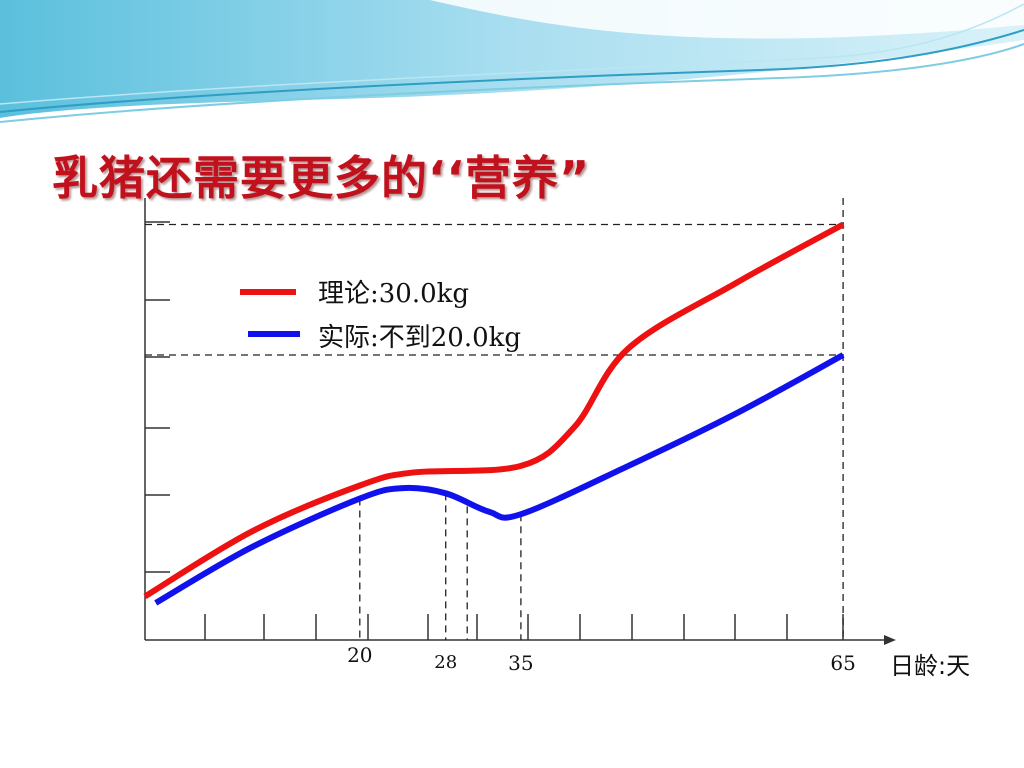 The width and height of the screenshot is (1024, 768). What do you see at coordinates (419, 338) in the screenshot?
I see `legend-label-actual: 实际:不到20.0kg` at bounding box center [419, 338].